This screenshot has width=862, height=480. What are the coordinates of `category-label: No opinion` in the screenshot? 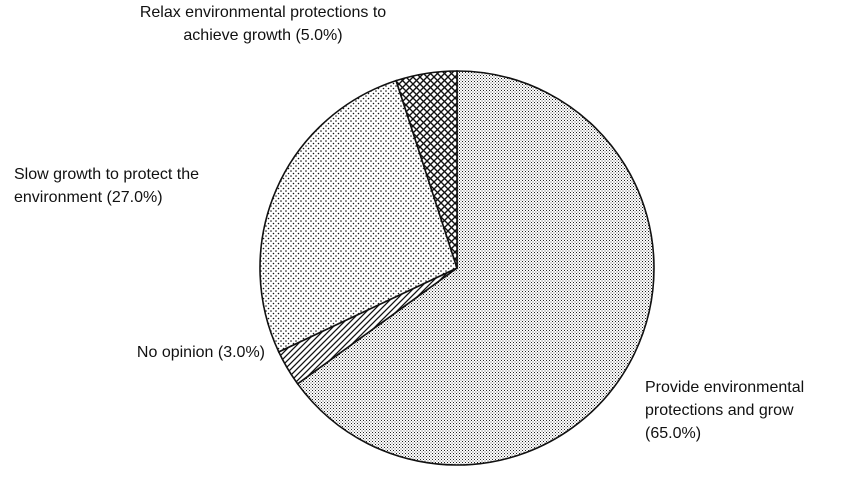 It's located at (175, 352).